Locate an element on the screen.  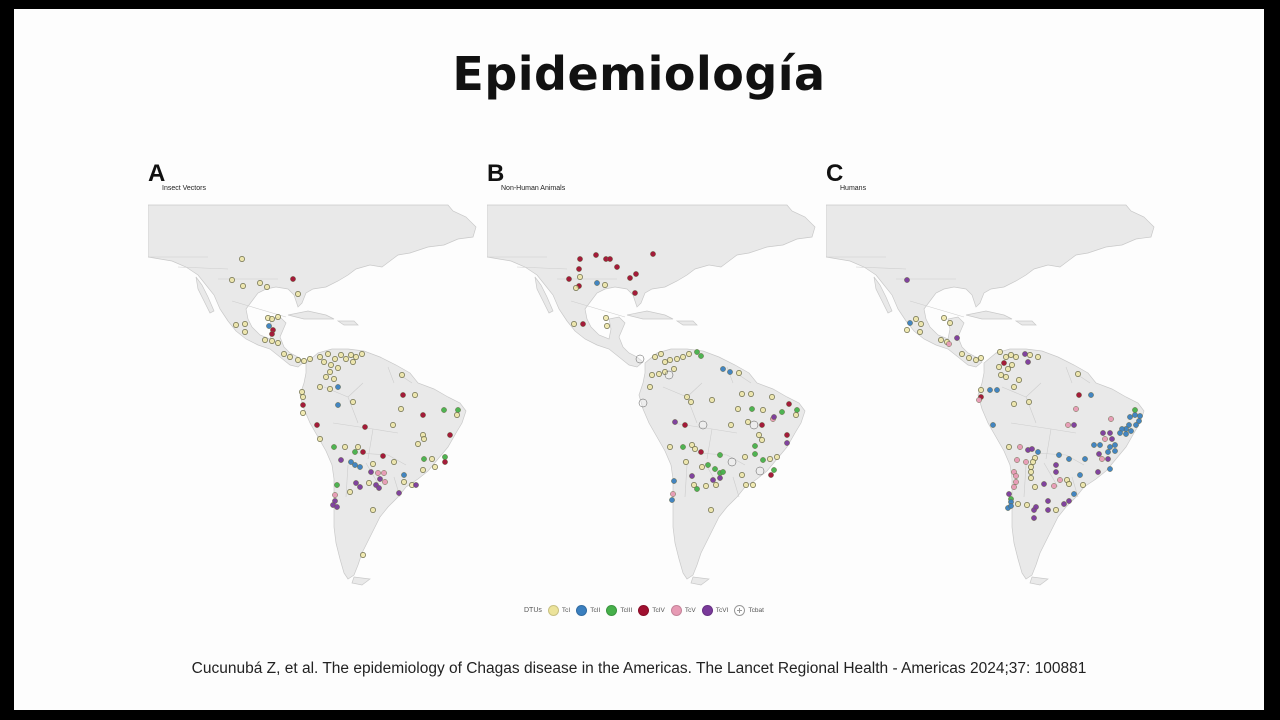
legend-item-tci: TcI is located at coordinates (558, 610).